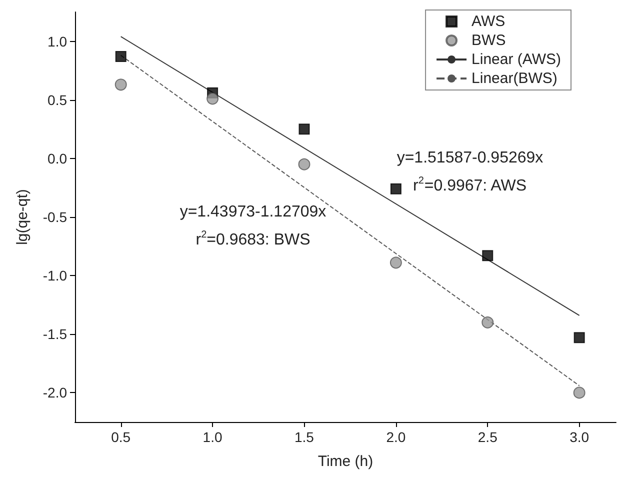 The image size is (631, 487). What do you see at coordinates (304, 437) in the screenshot?
I see `x-tick-label: 1.5` at bounding box center [304, 437].